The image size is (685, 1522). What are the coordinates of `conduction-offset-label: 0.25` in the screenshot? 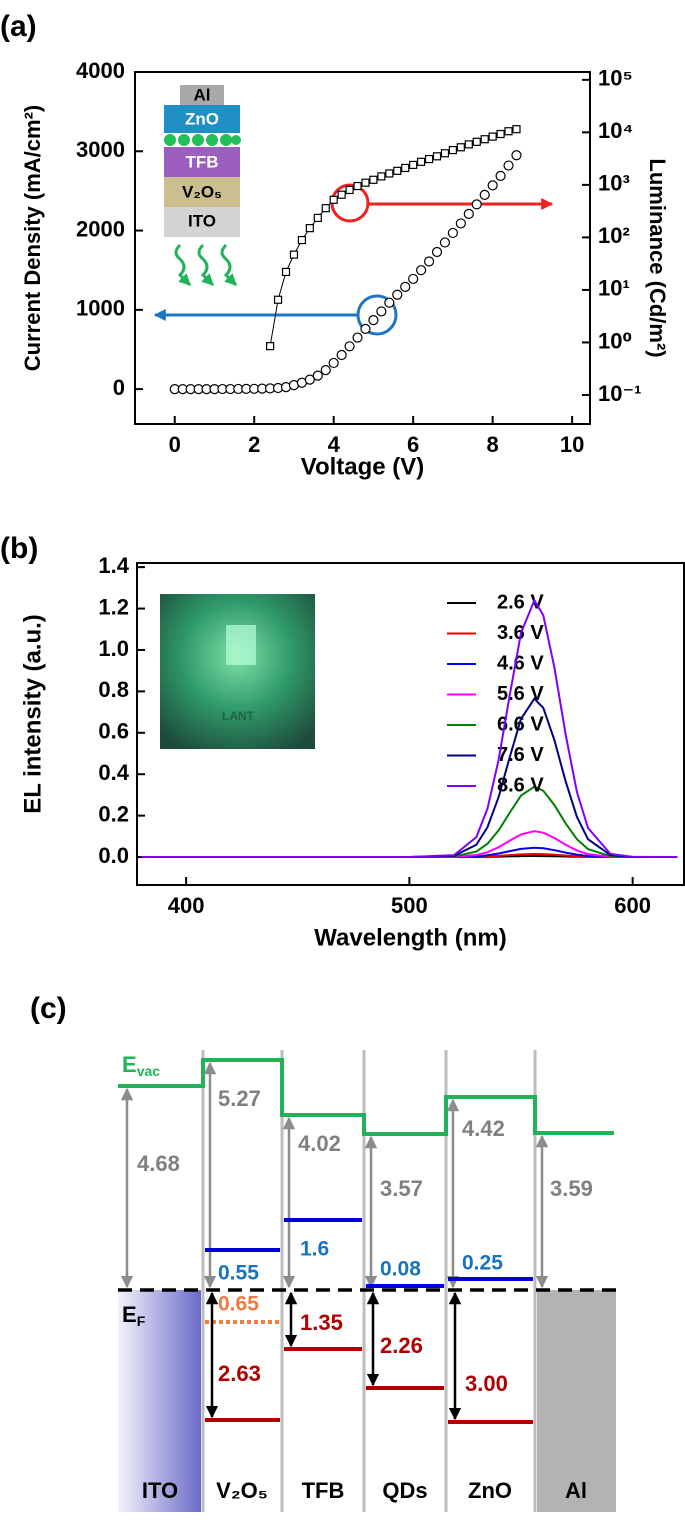 It's located at (482, 1263).